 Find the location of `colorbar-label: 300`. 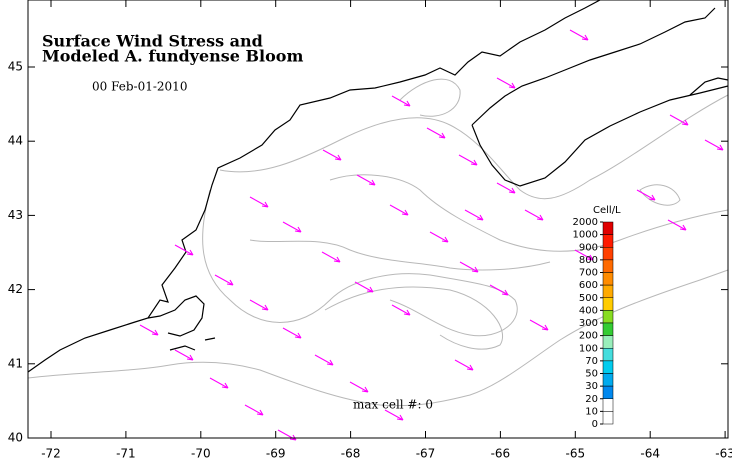

colorbar-label: 300 is located at coordinates (588, 323).